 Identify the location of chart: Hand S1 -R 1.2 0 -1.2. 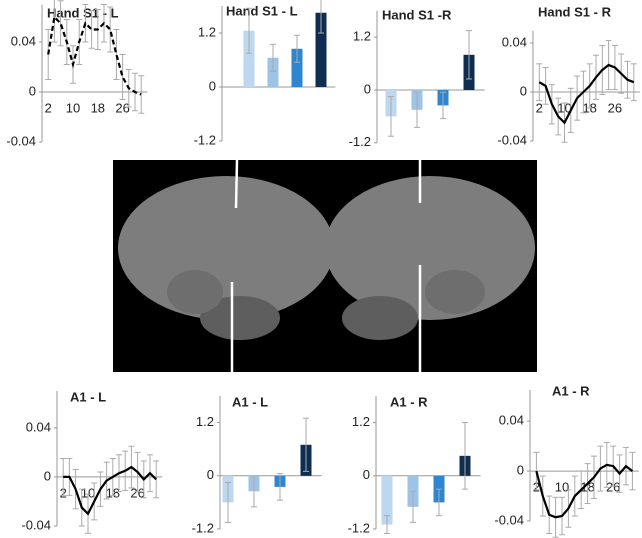
(417, 78).